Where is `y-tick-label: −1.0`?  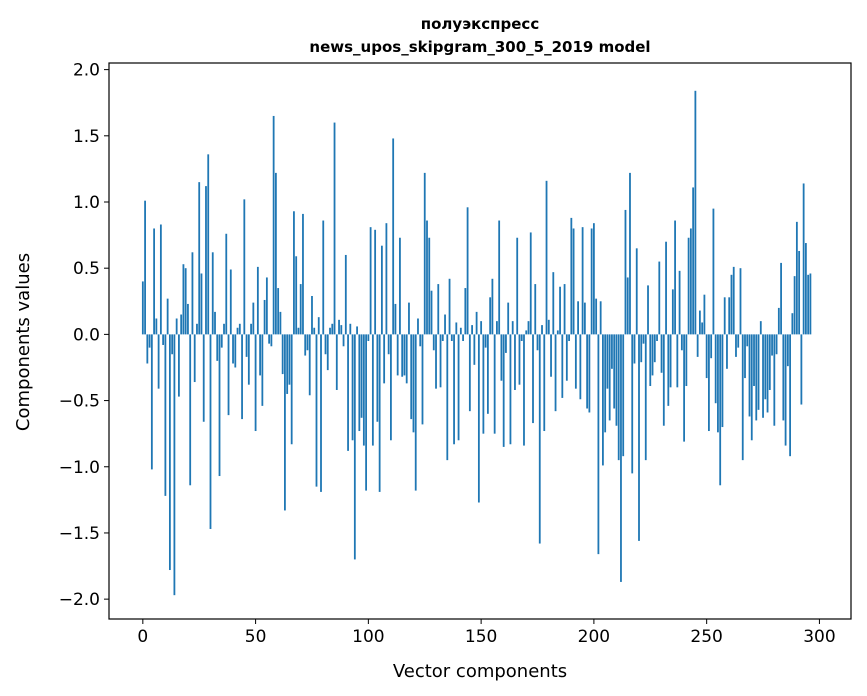 y-tick-label: −1.0 is located at coordinates (79, 468).